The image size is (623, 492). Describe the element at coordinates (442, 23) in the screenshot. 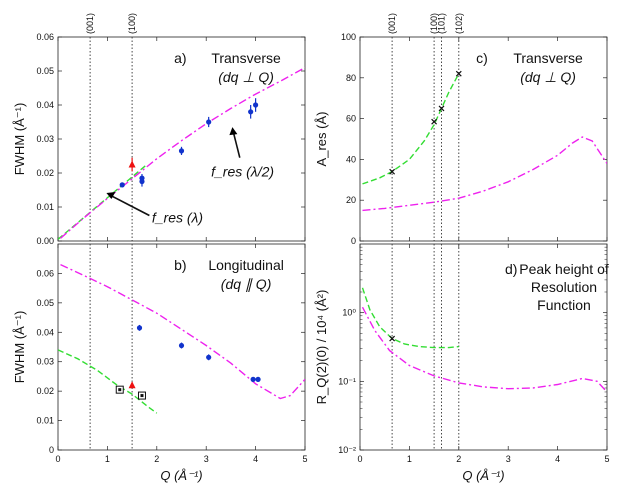

I see `reflection-label: (101)` at that location.